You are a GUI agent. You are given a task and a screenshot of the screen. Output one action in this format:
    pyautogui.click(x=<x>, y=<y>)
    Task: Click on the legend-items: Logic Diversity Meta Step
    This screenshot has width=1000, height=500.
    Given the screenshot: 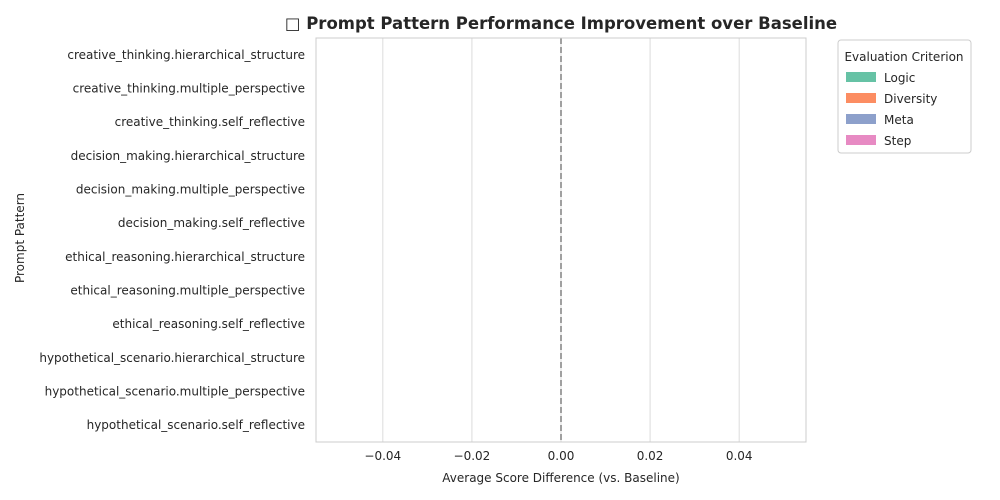 What is the action you would take?
    pyautogui.click(x=891, y=109)
    